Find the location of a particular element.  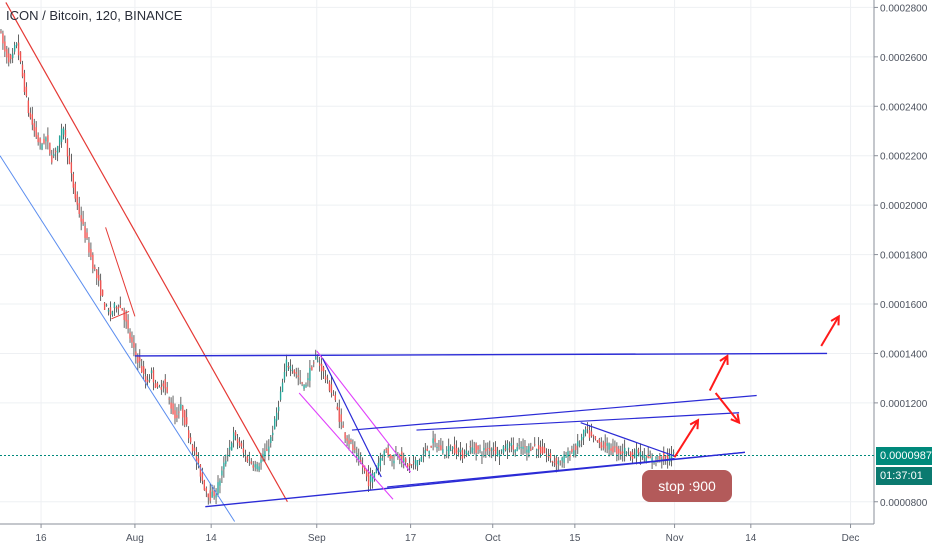

y-tick-label: 0.0000800 is located at coordinates (904, 503).